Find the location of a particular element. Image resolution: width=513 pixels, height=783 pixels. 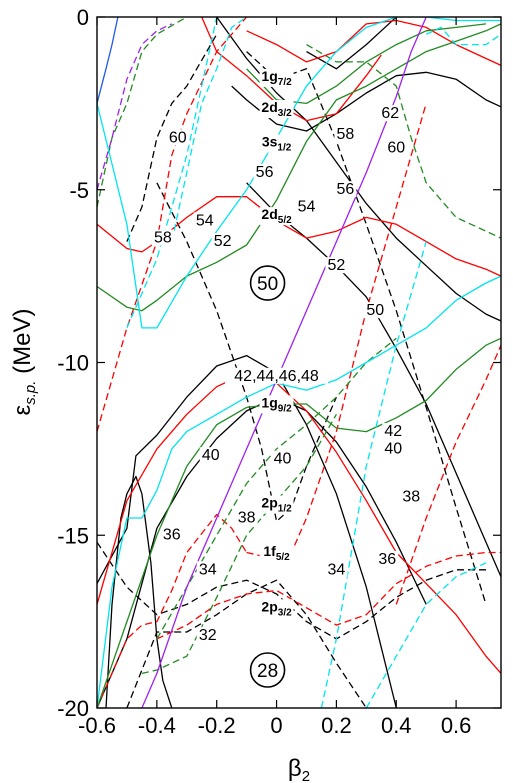

orbital-label: 1g7/2 is located at coordinates (276, 78).